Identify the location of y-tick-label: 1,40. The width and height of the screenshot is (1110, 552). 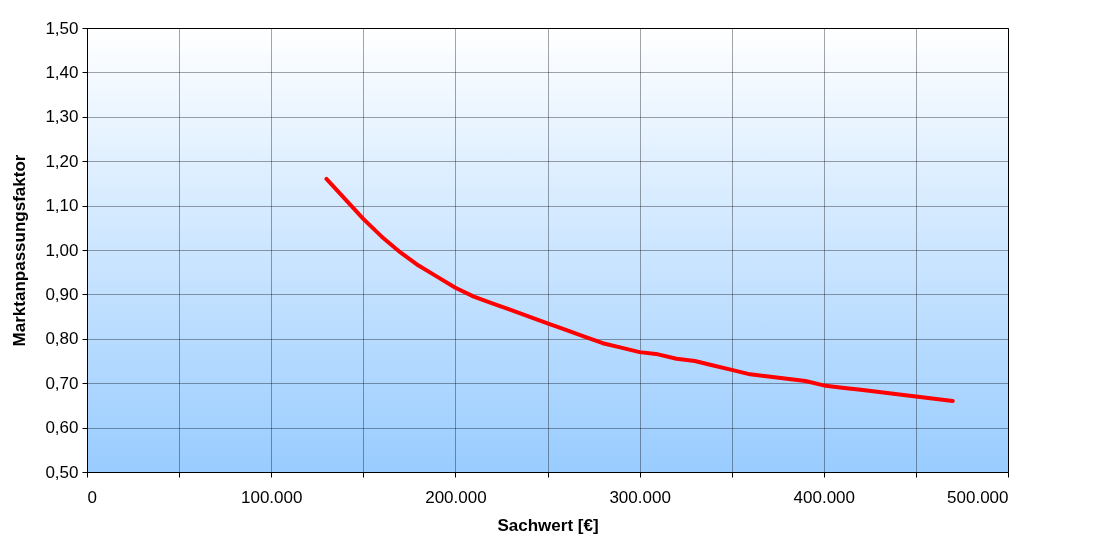
(62, 72).